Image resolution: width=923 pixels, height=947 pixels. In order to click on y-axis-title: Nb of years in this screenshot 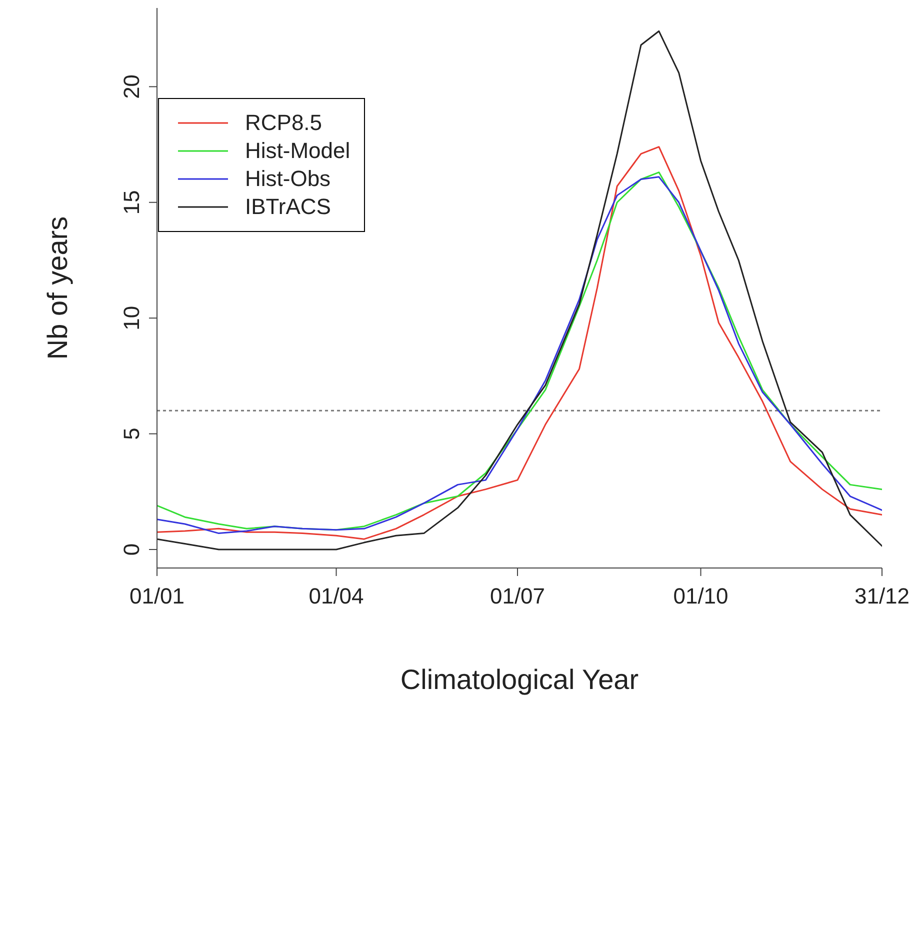, I will do `click(57, 288)`.